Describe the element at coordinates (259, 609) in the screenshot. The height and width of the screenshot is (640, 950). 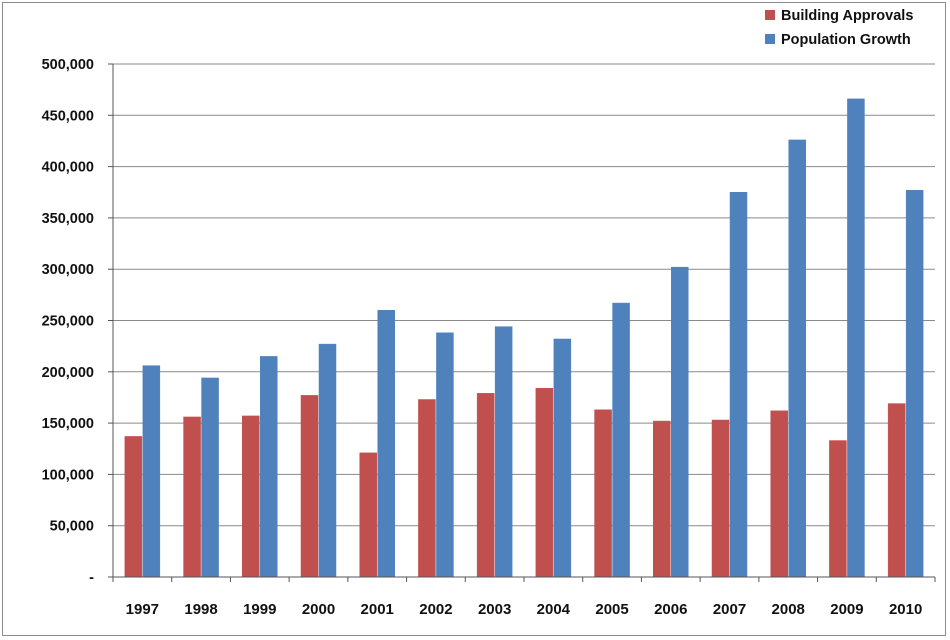
I see `x-tick-label: 1999` at that location.